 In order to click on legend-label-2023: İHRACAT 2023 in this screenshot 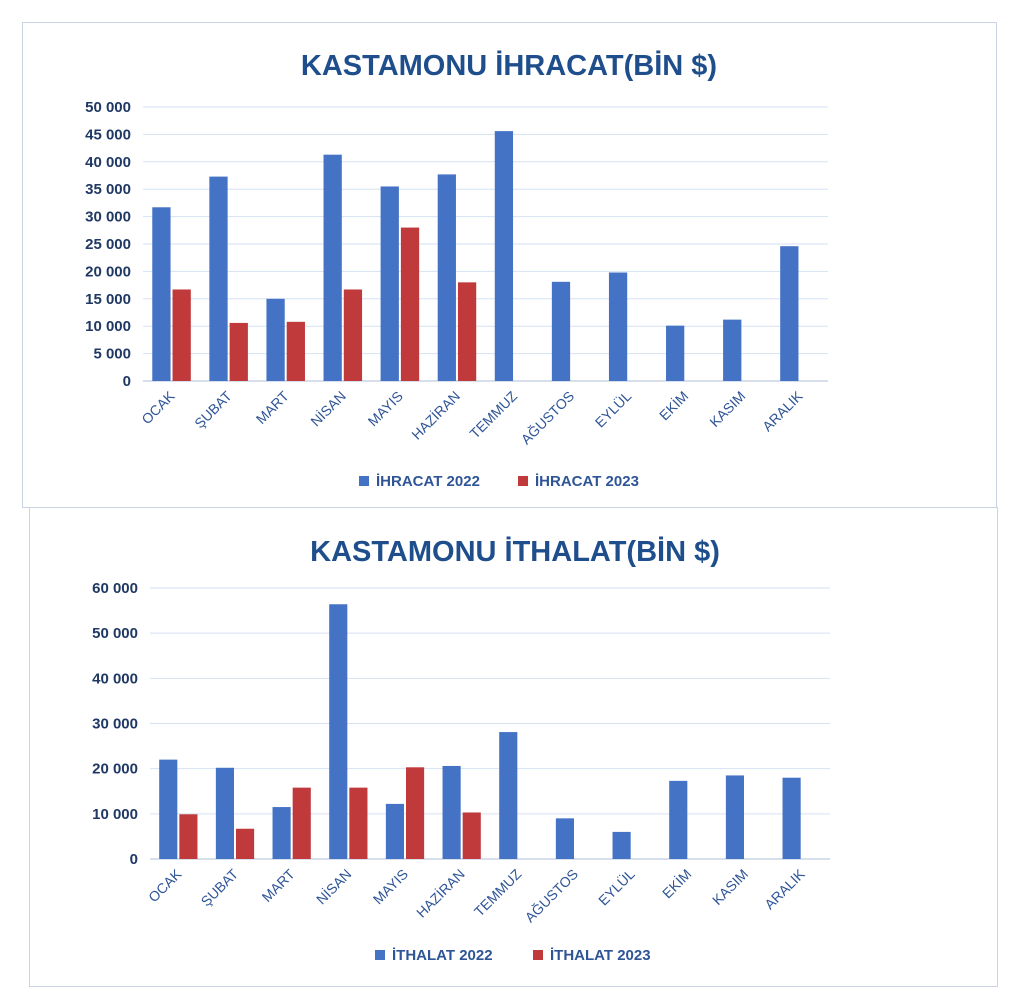, I will do `click(587, 481)`.